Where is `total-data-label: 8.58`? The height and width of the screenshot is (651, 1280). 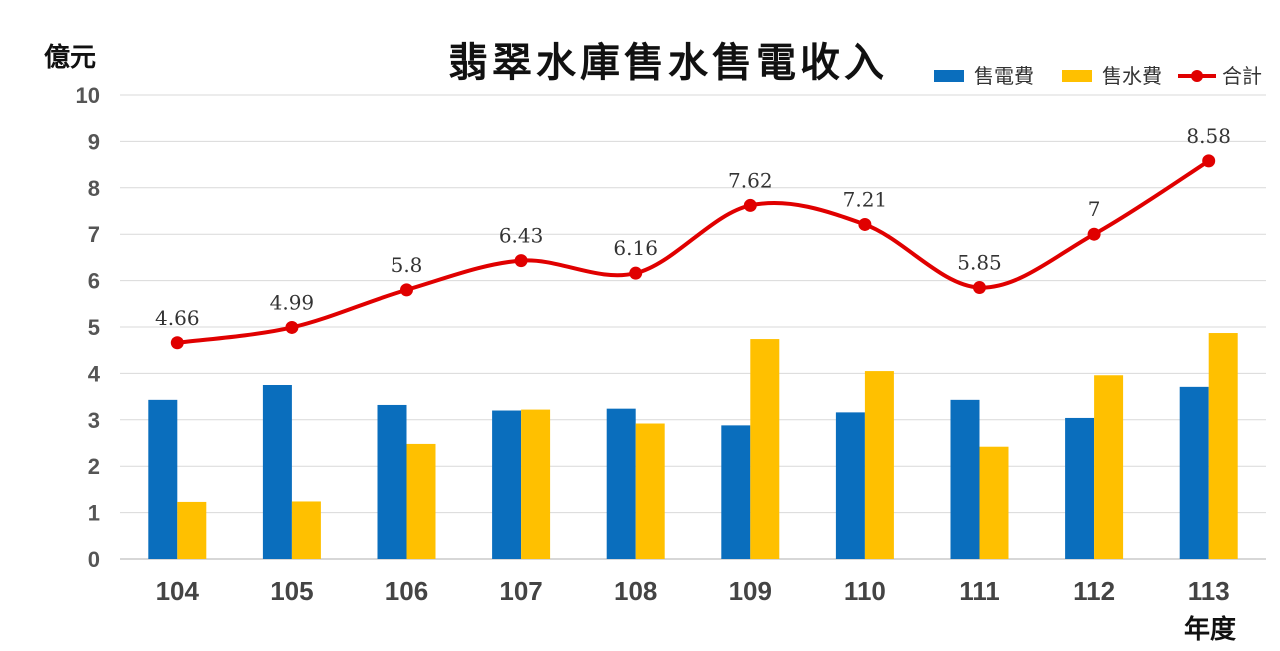 total-data-label: 8.58 is located at coordinates (1208, 136).